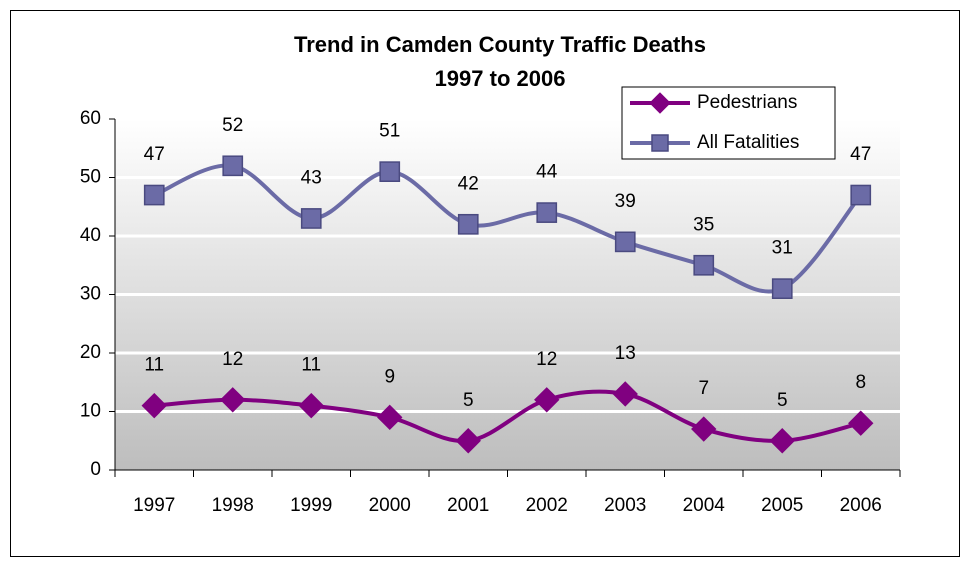  Describe the element at coordinates (389, 131) in the screenshot. I see `data-label: 51` at that location.